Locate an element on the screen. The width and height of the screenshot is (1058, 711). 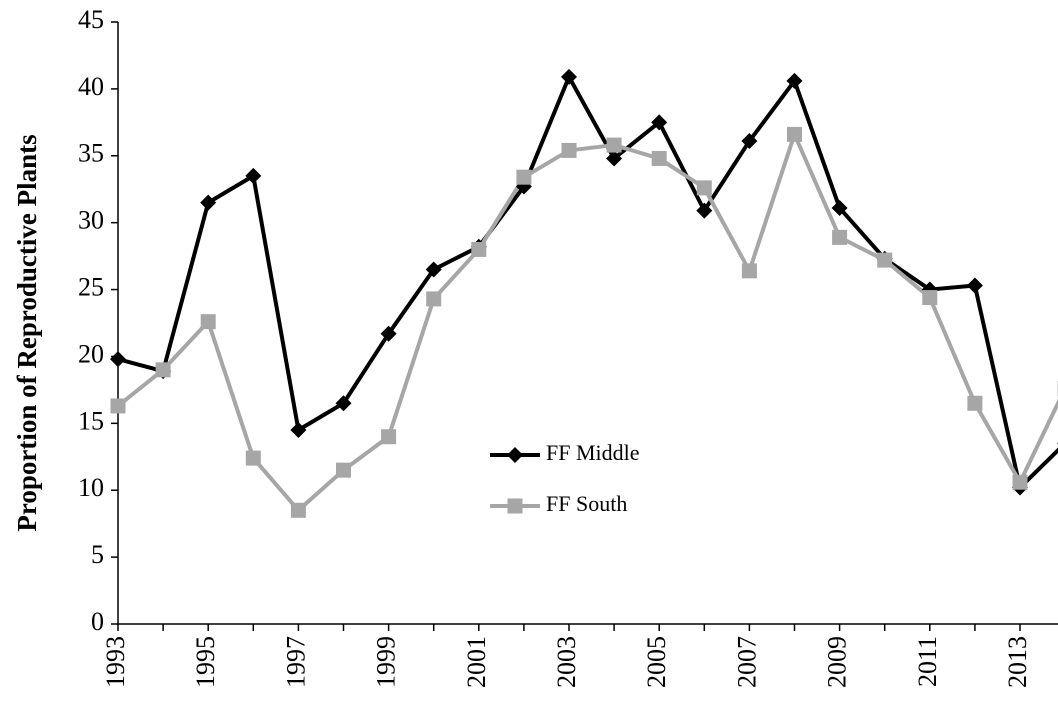
legend-label: FF South is located at coordinates (586, 503).